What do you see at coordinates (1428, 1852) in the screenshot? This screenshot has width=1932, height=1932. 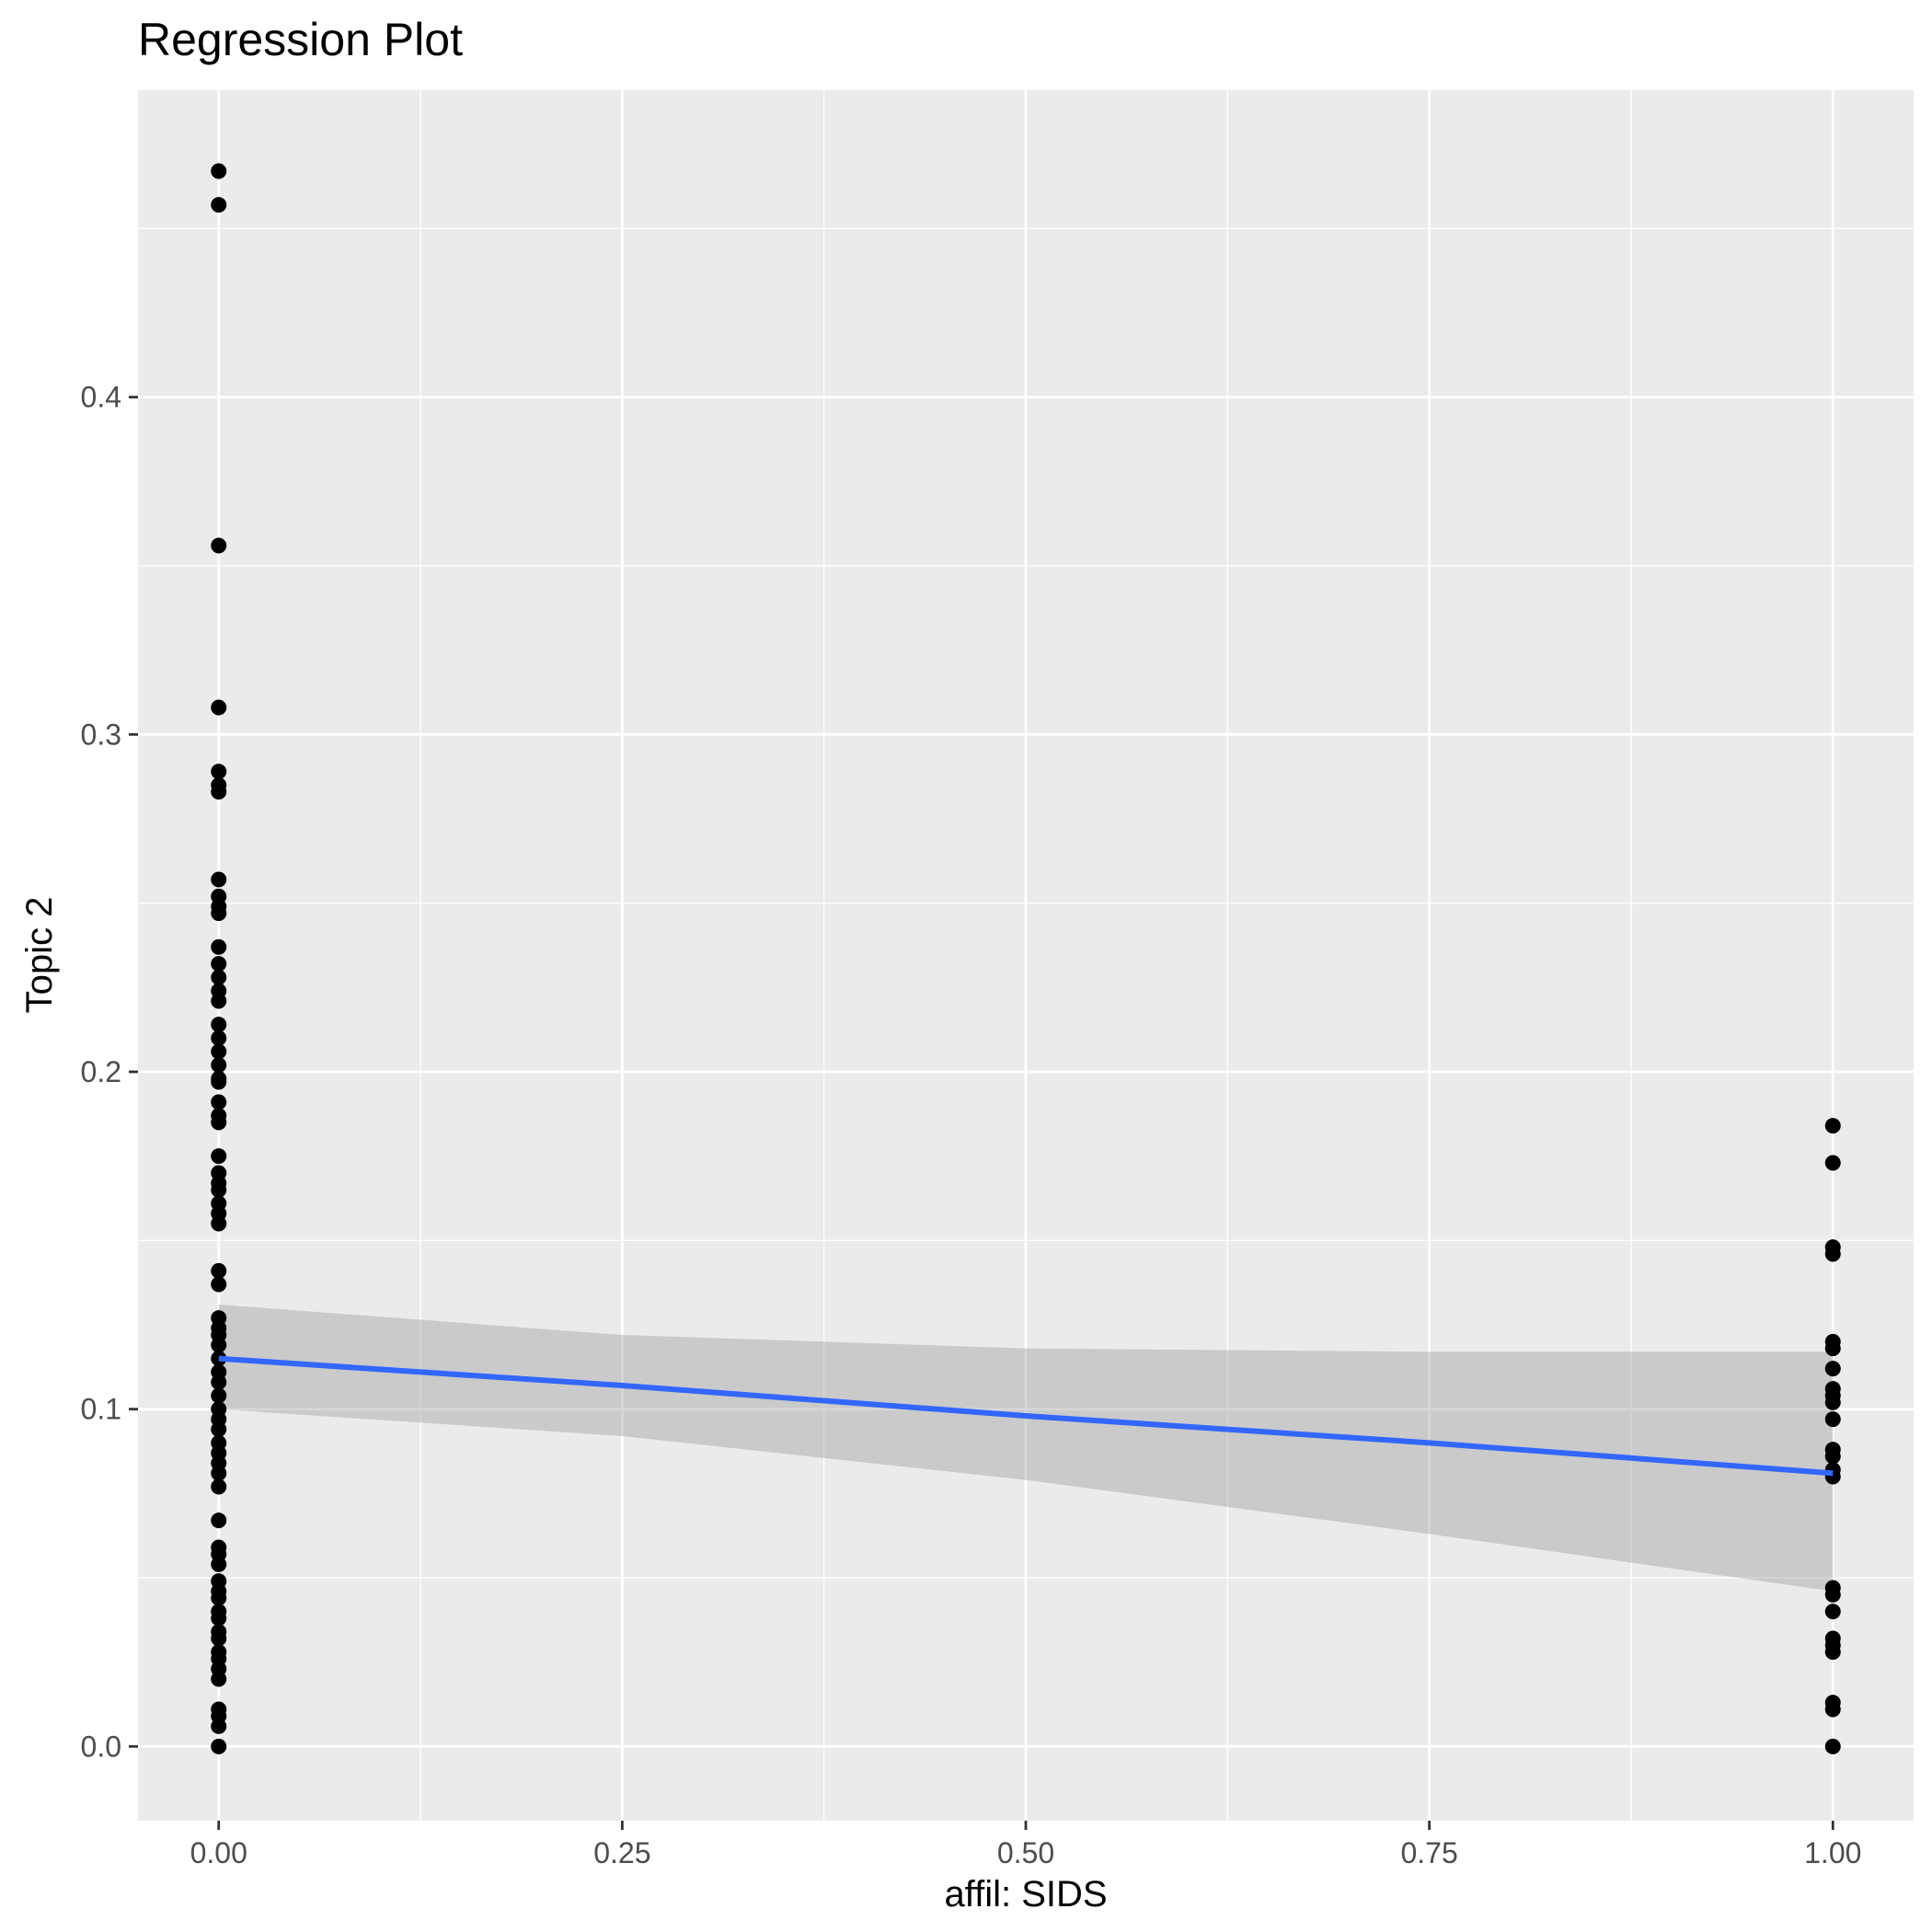 I see `x-tick-label: 0.75` at bounding box center [1428, 1852].